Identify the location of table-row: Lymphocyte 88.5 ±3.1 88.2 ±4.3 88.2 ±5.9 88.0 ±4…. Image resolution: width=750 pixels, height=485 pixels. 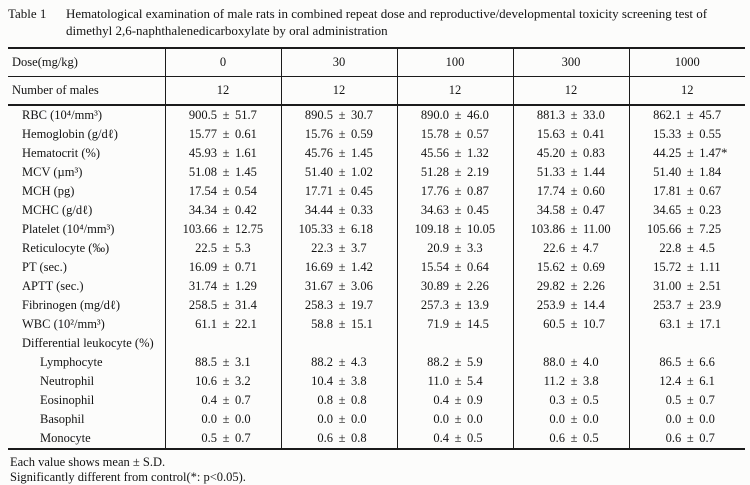
(376, 362).